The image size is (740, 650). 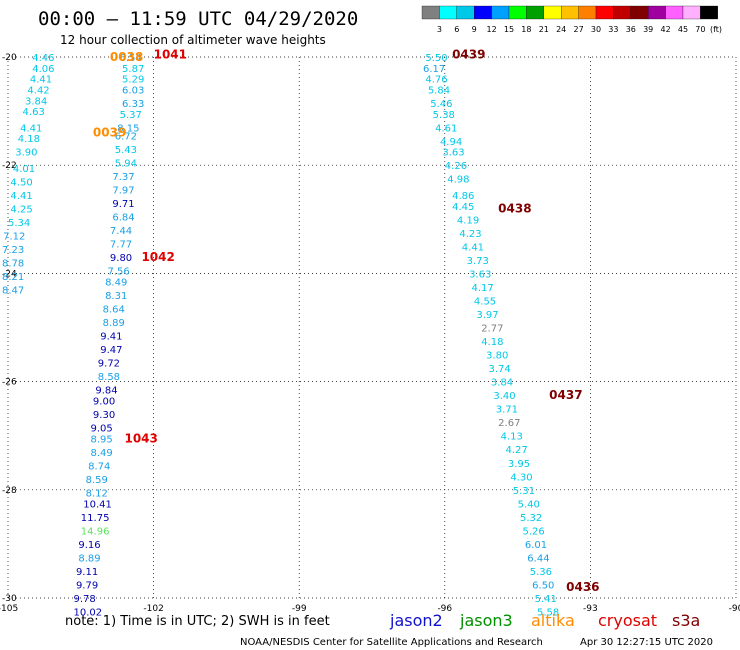 I want to click on legend-label: 70, so click(x=700, y=29).